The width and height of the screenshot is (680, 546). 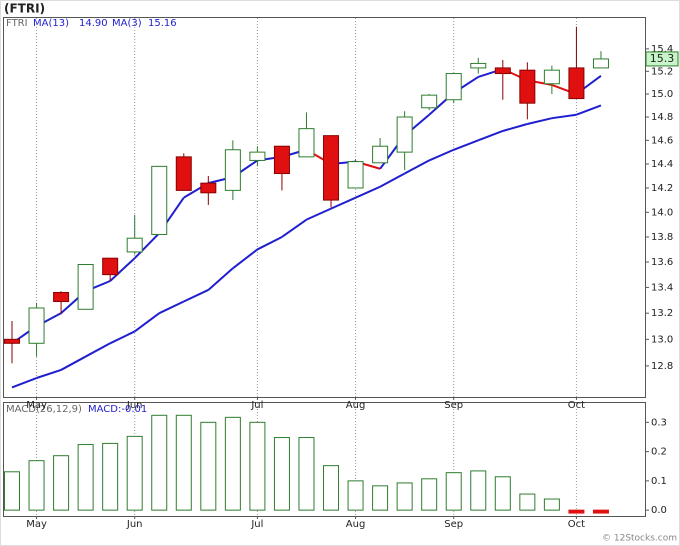 I want to click on watermark: © 12Stocks.com, so click(x=639, y=539).